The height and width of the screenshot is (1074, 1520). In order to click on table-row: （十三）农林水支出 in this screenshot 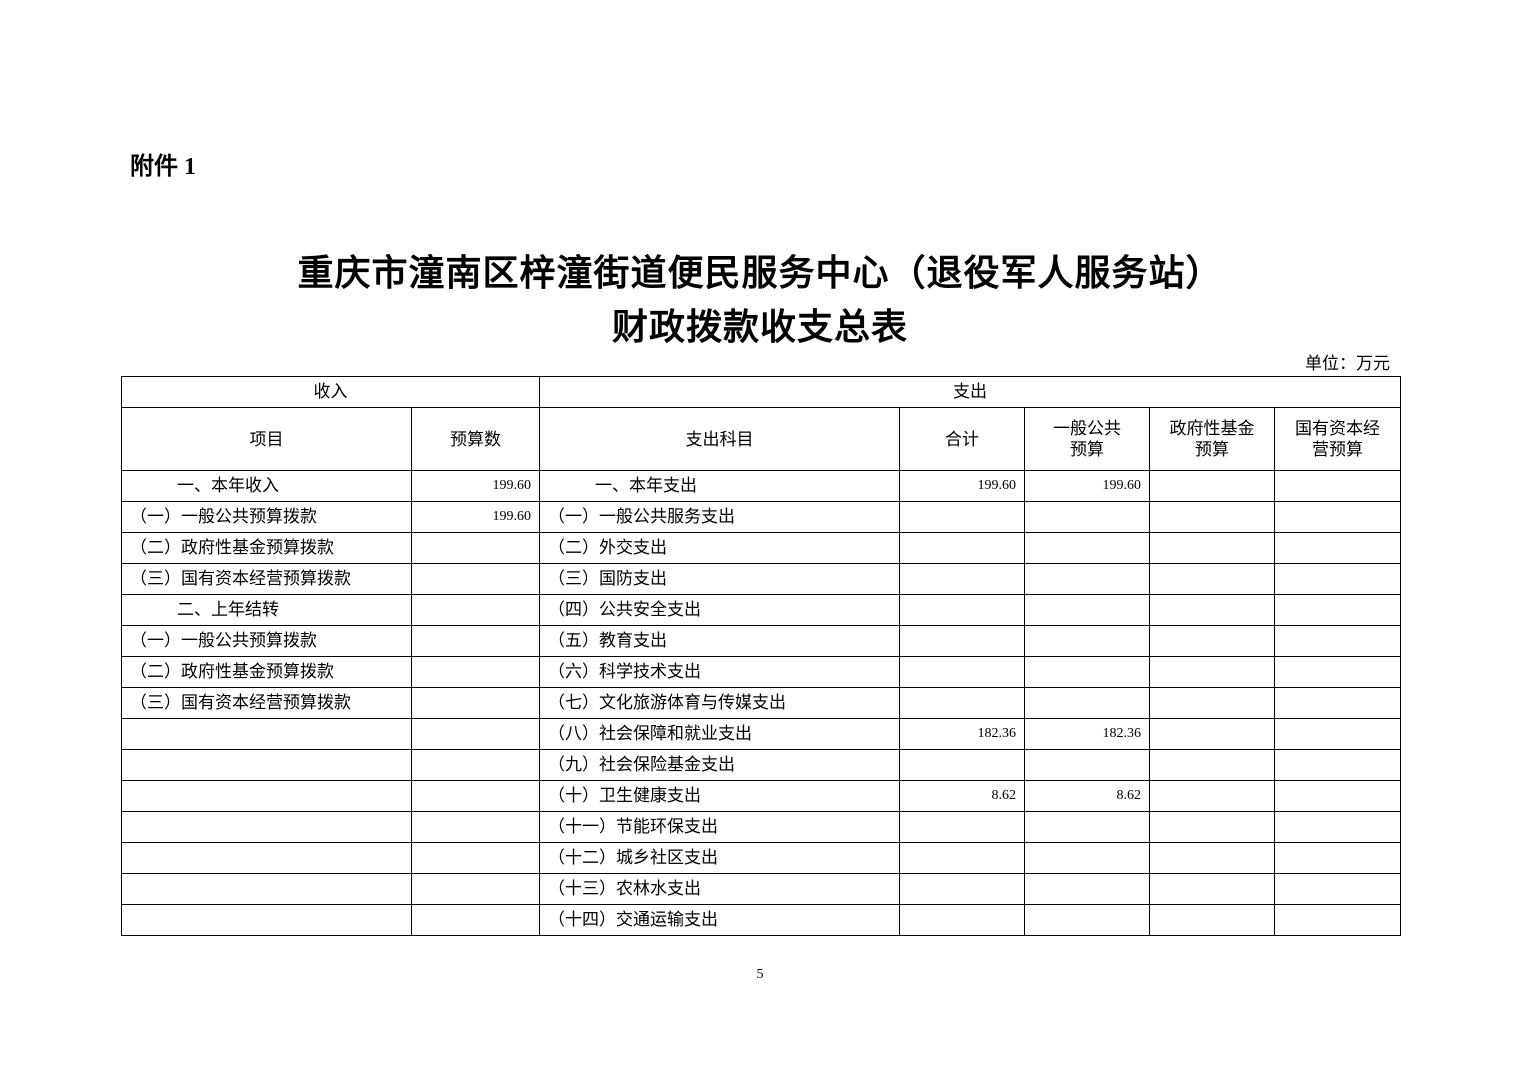, I will do `click(761, 889)`.